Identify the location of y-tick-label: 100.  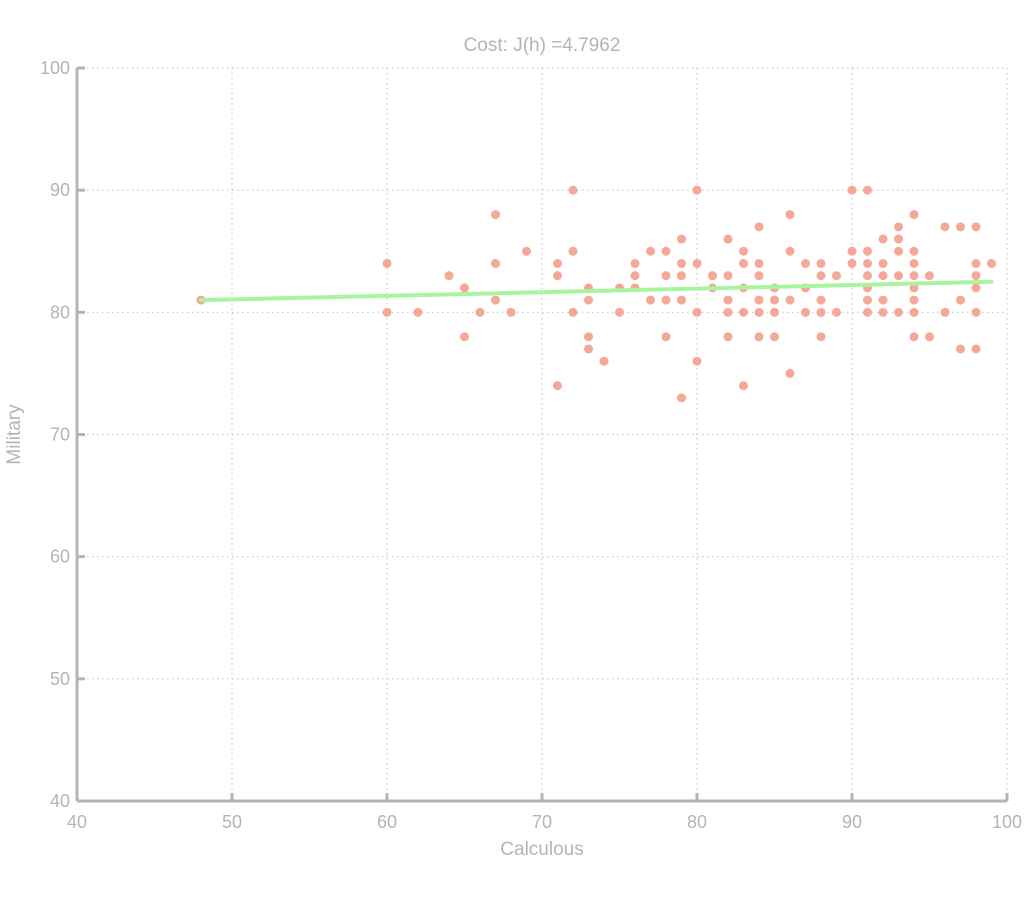
(55, 68).